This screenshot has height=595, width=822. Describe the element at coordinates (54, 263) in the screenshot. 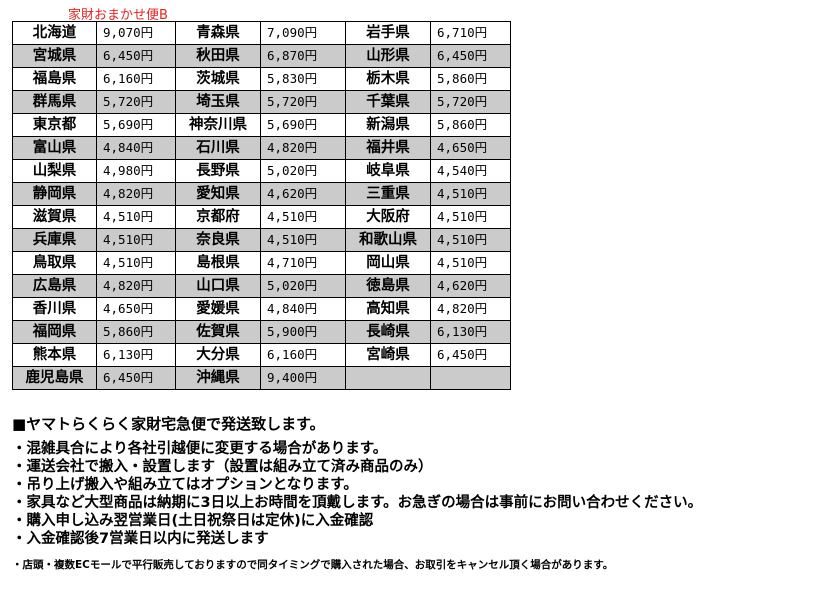

I see `prefecture-cell: 鳥取県` at that location.